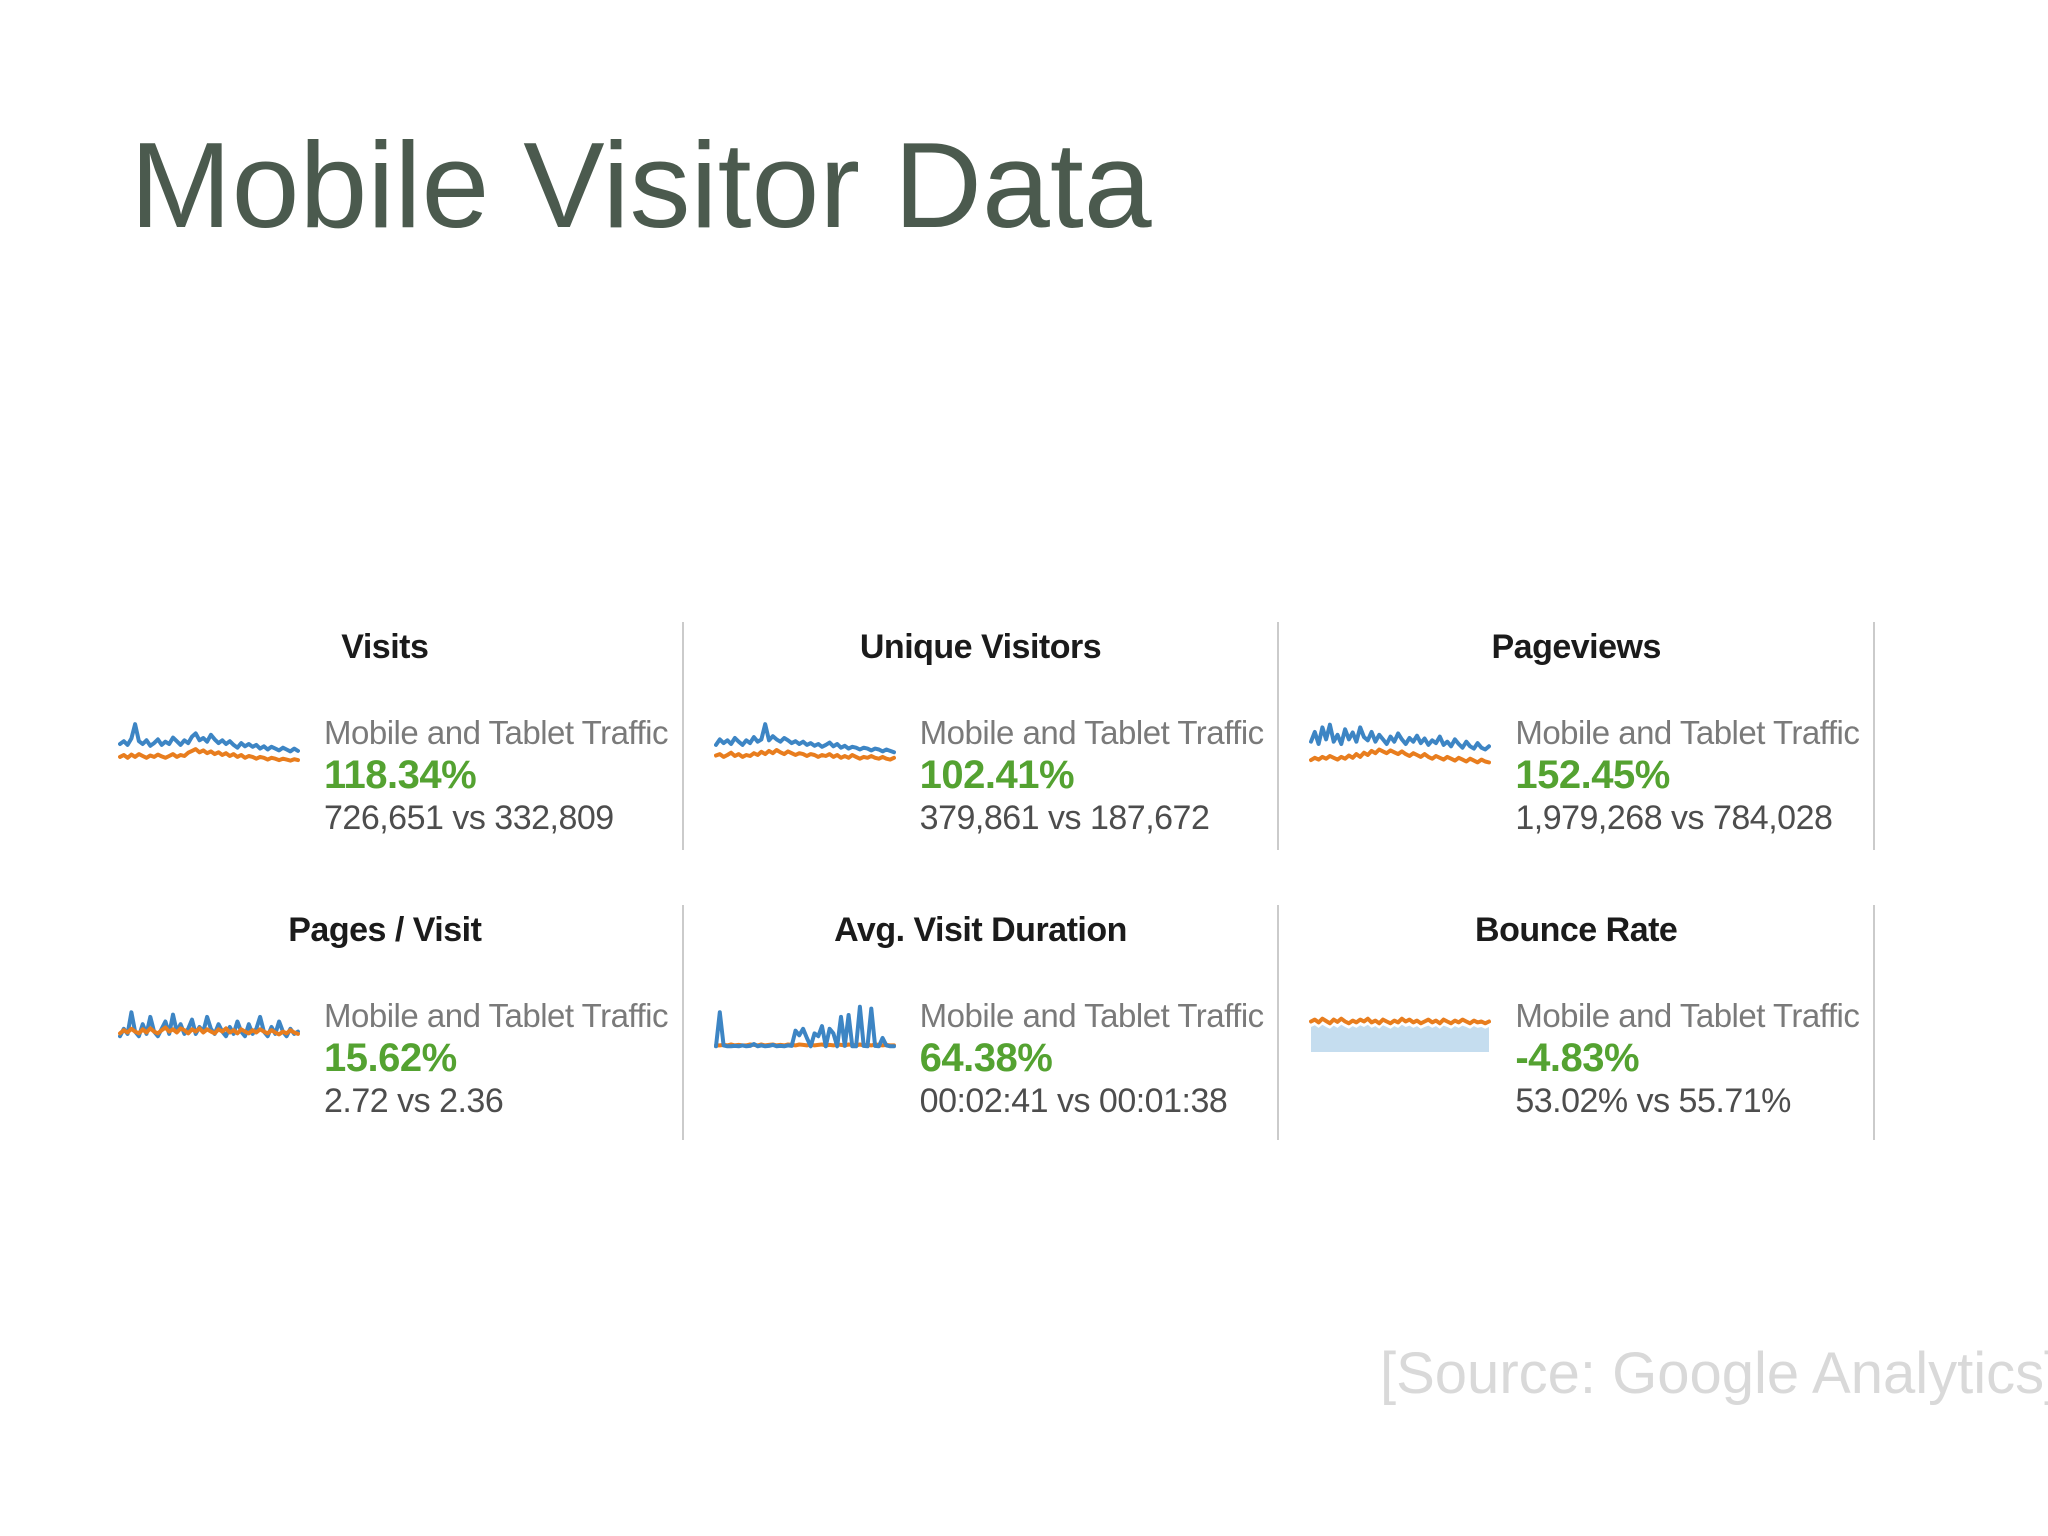 The height and width of the screenshot is (1536, 2048). I want to click on metric-change-percent: 152.45%, so click(1592, 775).